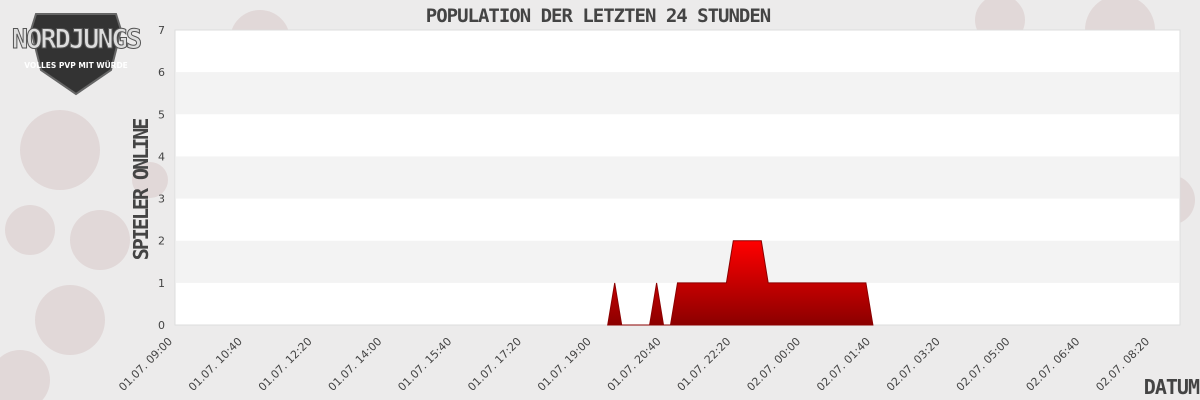 This screenshot has width=1200, height=400. Describe the element at coordinates (145, 364) in the screenshot. I see `x-tick-label: 01.07. 09:00` at that location.